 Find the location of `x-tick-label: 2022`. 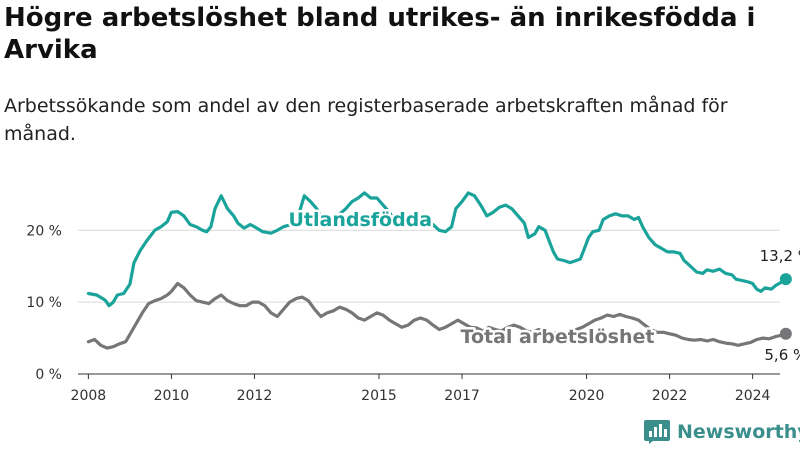

x-tick-label: 2022 is located at coordinates (670, 396).